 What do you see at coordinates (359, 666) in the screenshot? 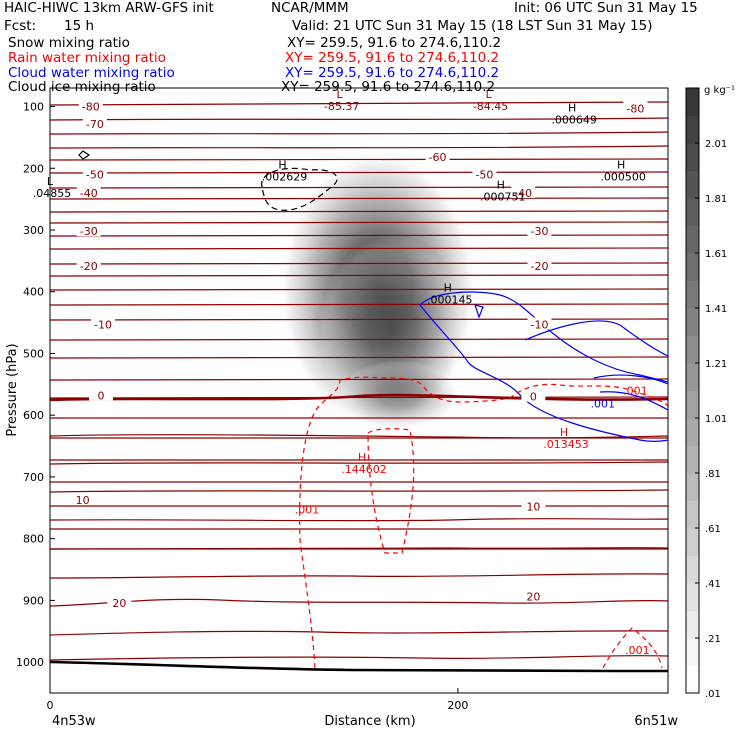
I see `surface-line` at bounding box center [359, 666].